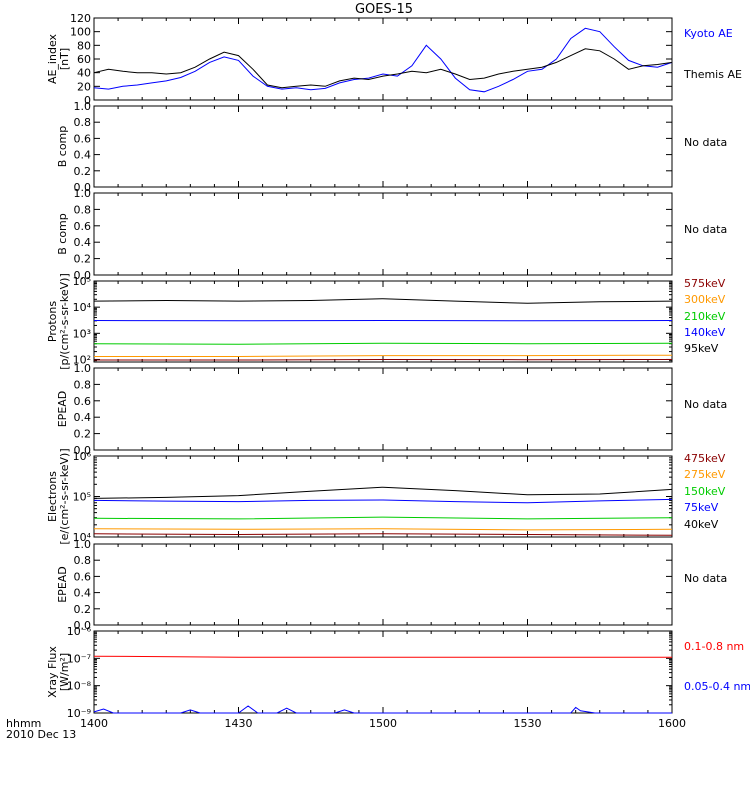 This screenshot has height=800, width=750. Describe the element at coordinates (714, 646) in the screenshot. I see `legend-item: 0.1-0.8 nm` at that location.